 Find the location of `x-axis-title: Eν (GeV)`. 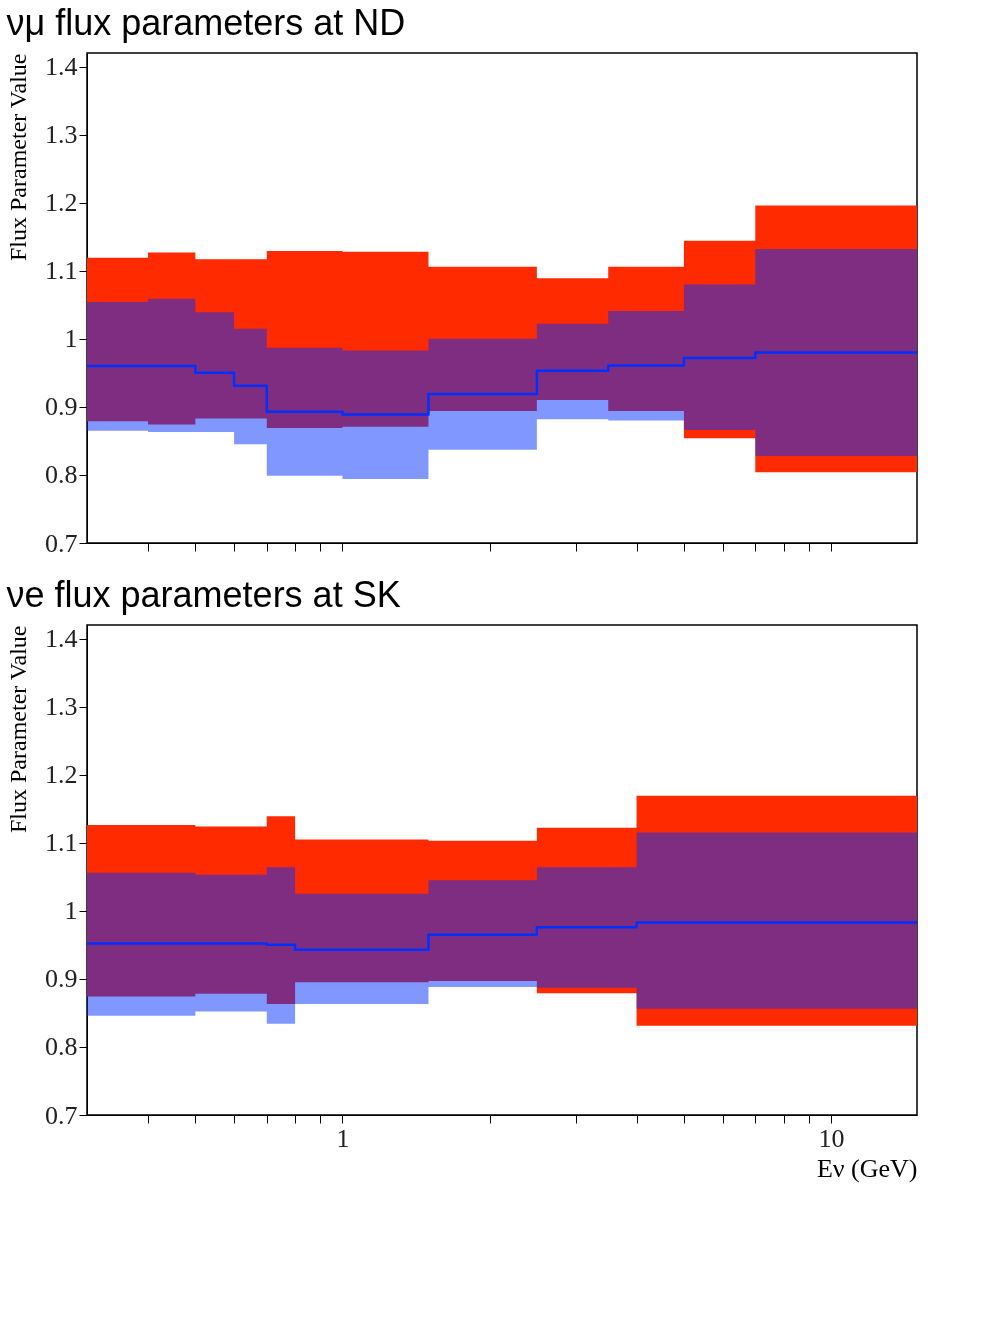

x-axis-title: Eν (GeV) is located at coordinates (867, 1168).